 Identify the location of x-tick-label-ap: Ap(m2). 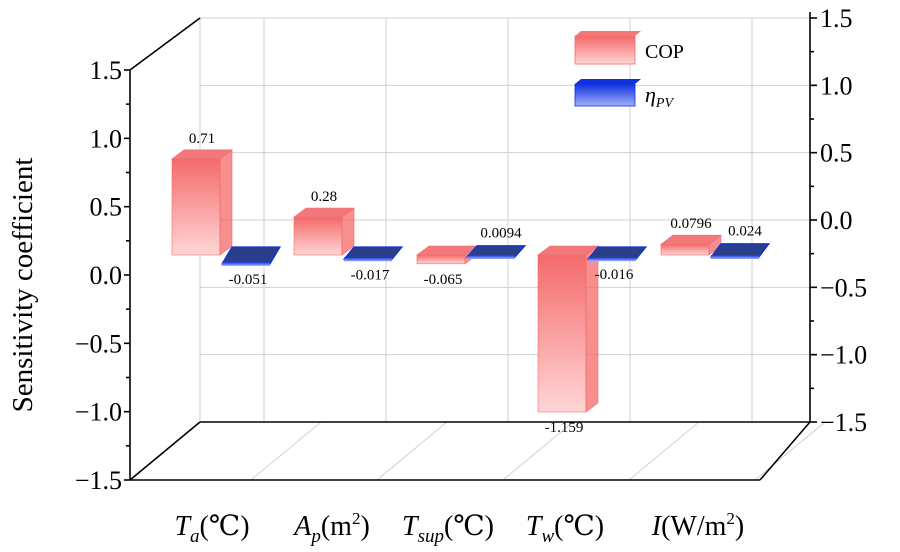
(331, 528).